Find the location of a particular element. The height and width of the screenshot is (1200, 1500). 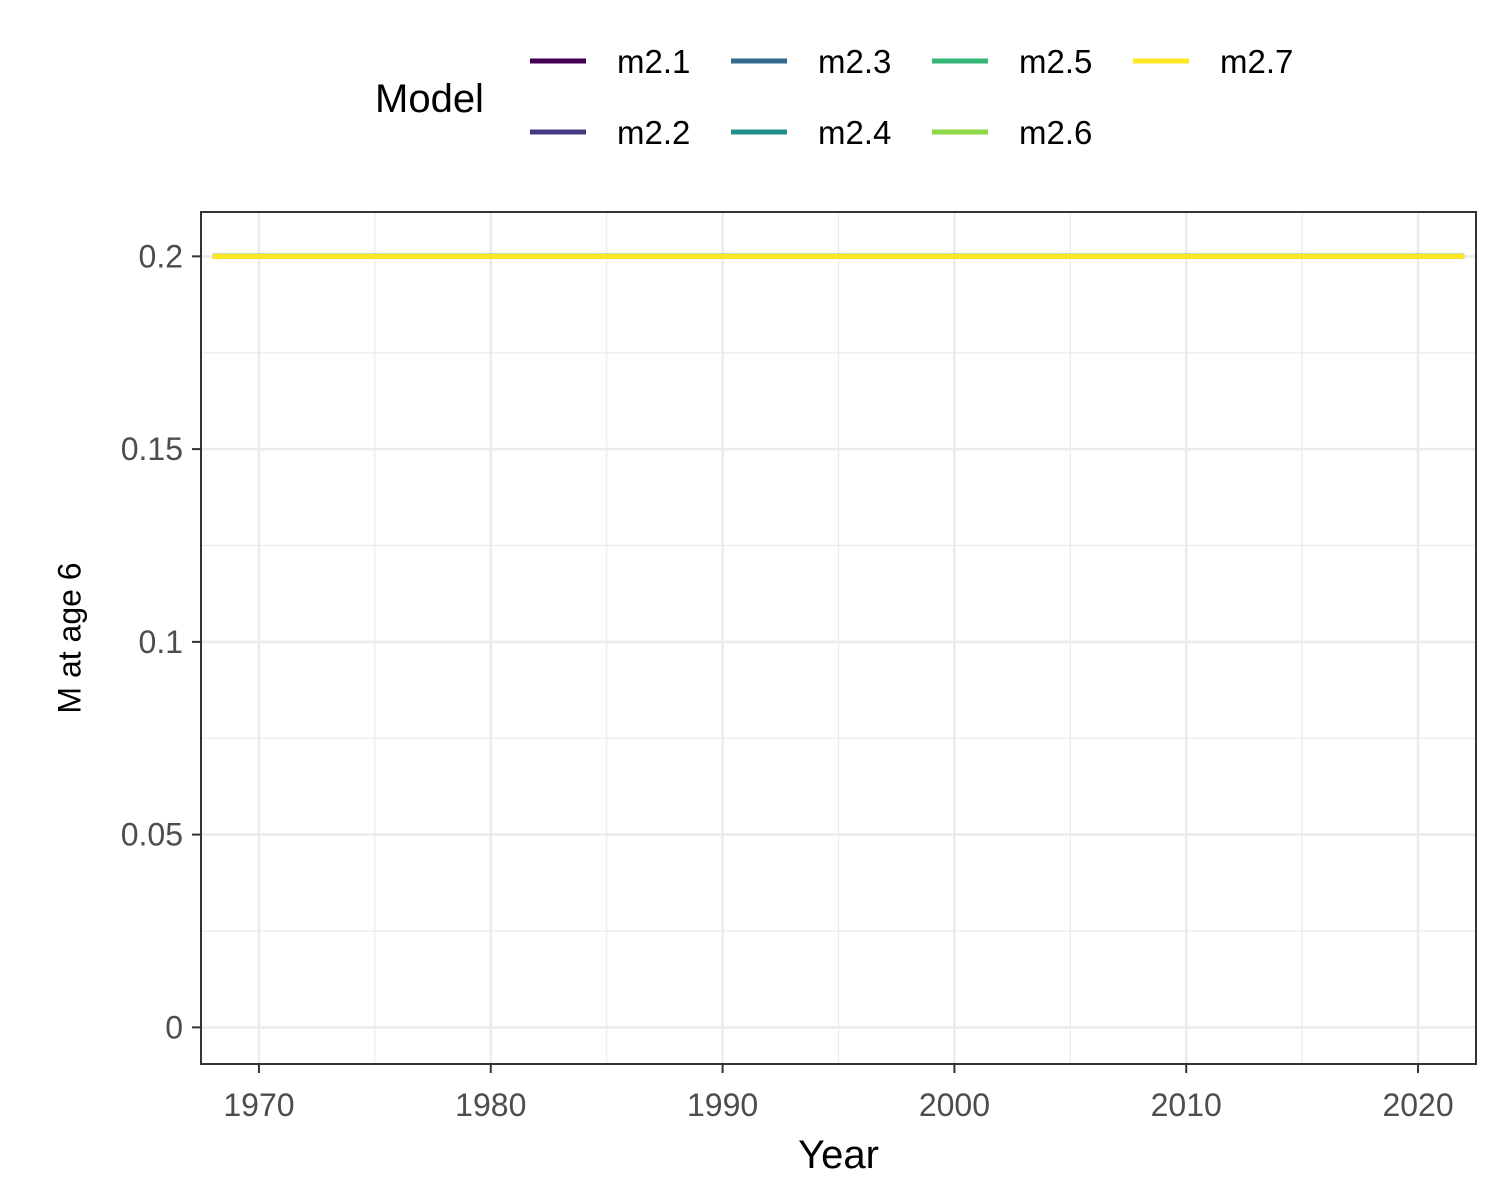

legend-label-m2-1: m2.1 is located at coordinates (653, 61).